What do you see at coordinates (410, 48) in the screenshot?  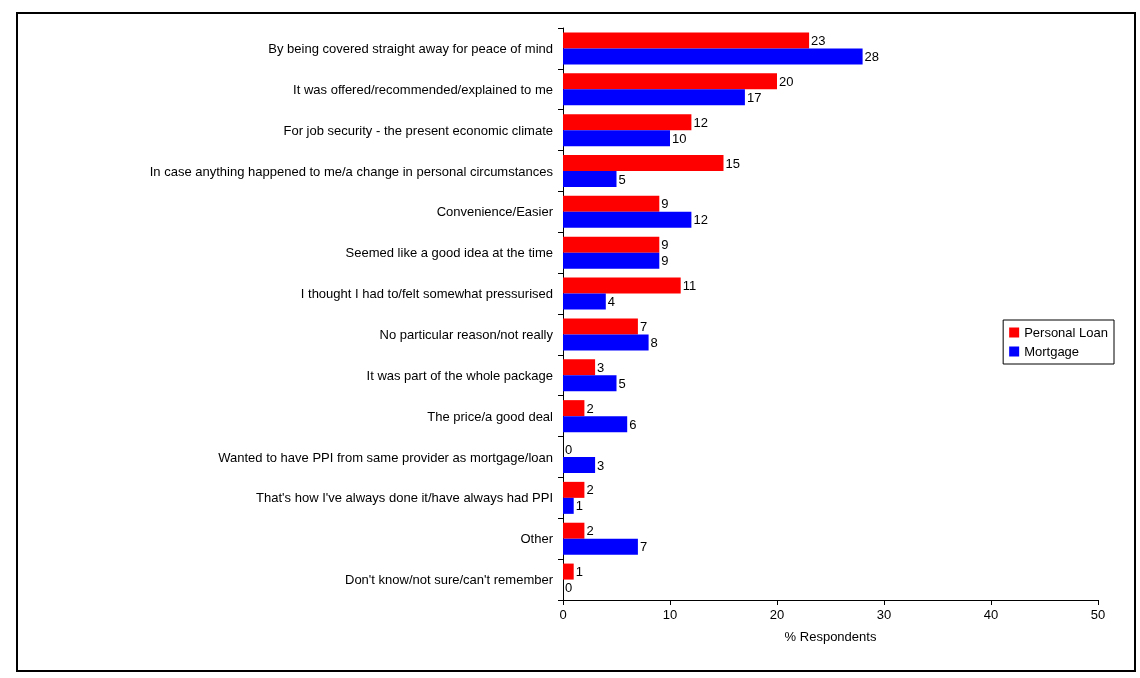 I see `y-tick-label: By being covered straight away for peace of mind` at bounding box center [410, 48].